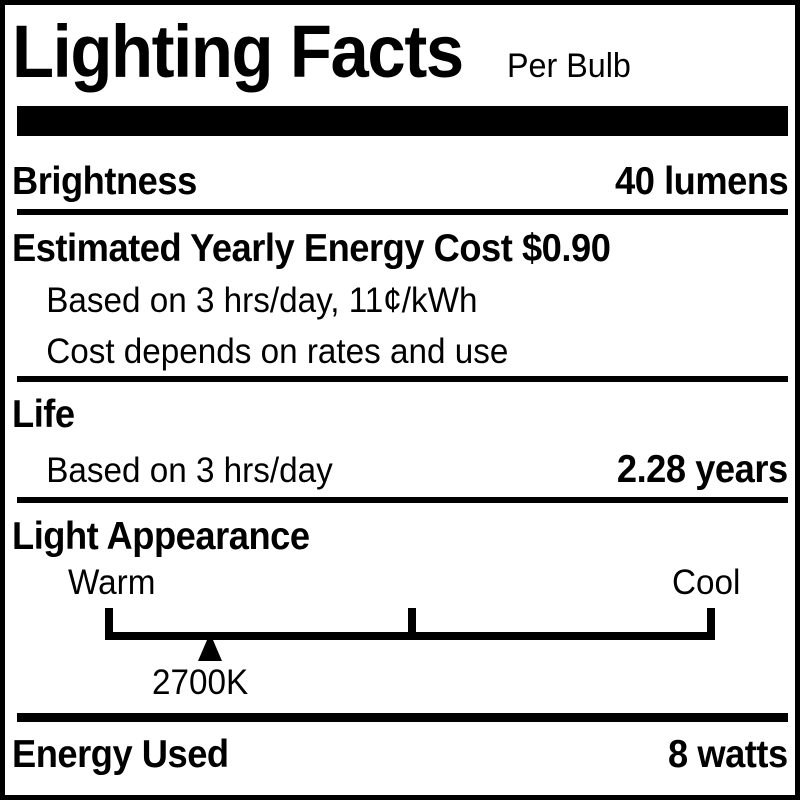  What do you see at coordinates (311, 248) in the screenshot?
I see `energy-cost-label: Estimated Yearly Energy Cost $0.90` at bounding box center [311, 248].